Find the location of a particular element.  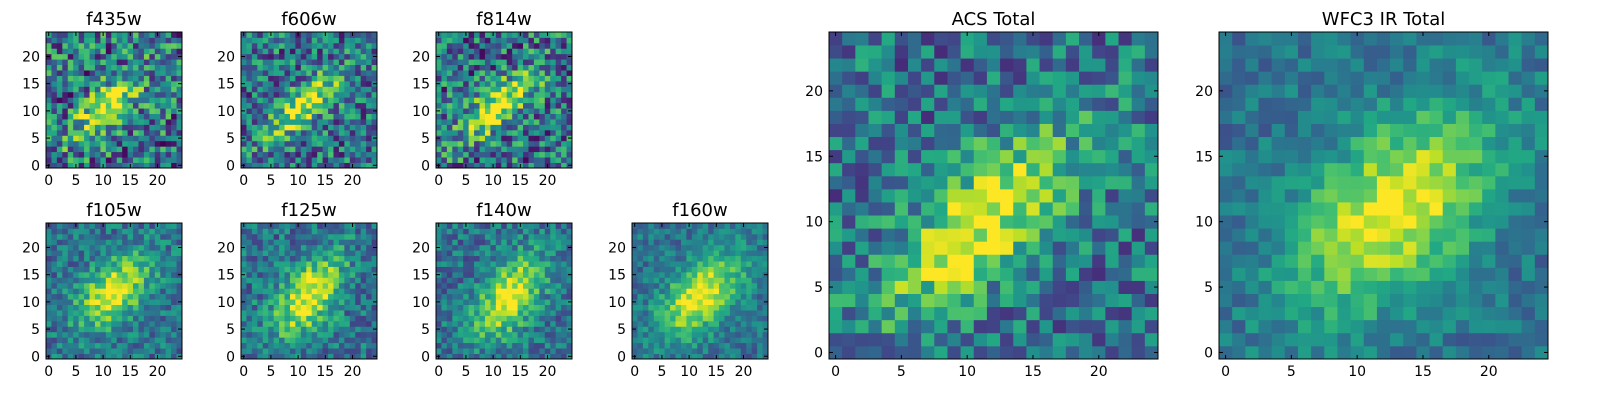

plot-frame is located at coordinates (309, 100).